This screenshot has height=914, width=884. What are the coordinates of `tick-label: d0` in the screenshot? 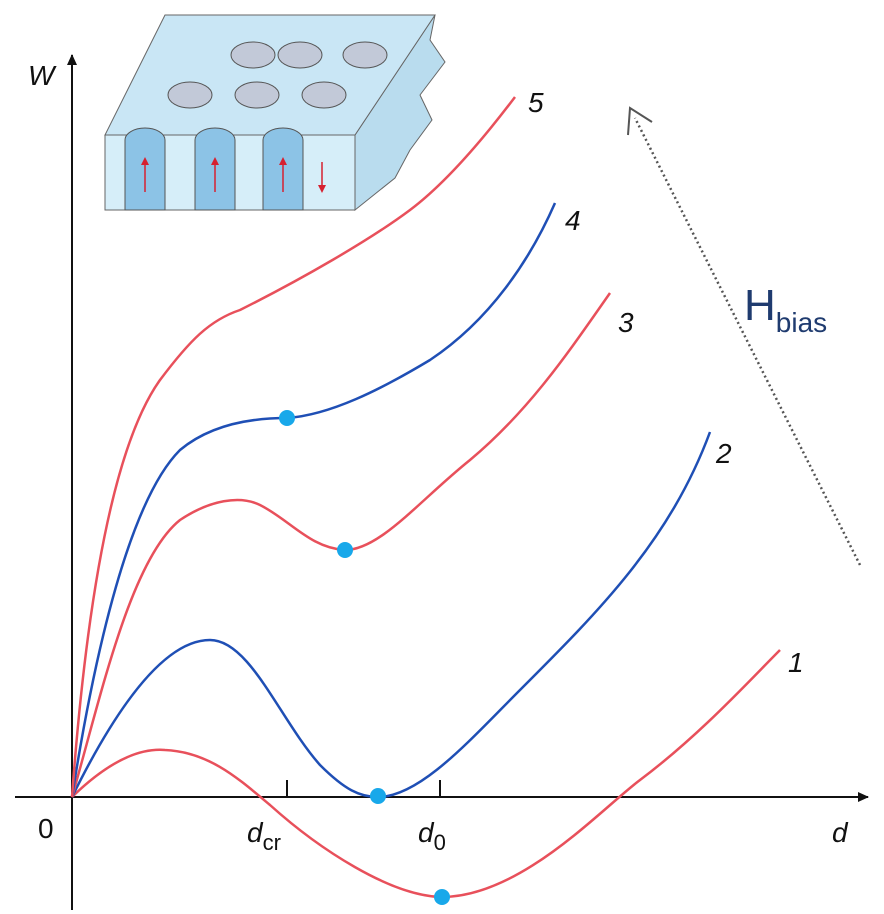 It's located at (432, 836).